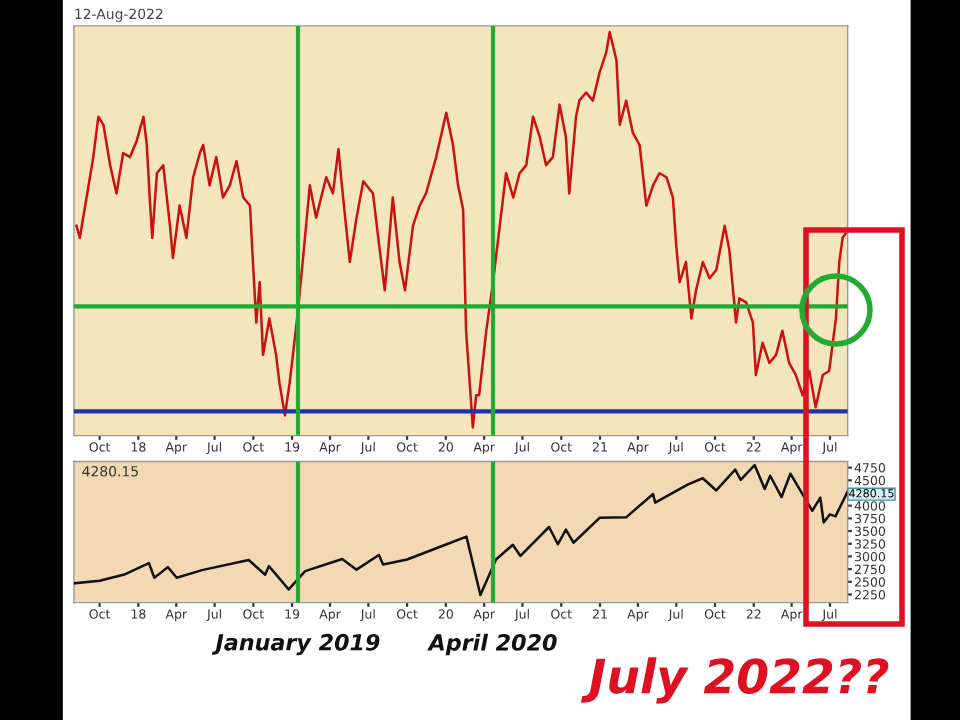  Describe the element at coordinates (492, 644) in the screenshot. I see `ref-line-label: April 2020` at that location.